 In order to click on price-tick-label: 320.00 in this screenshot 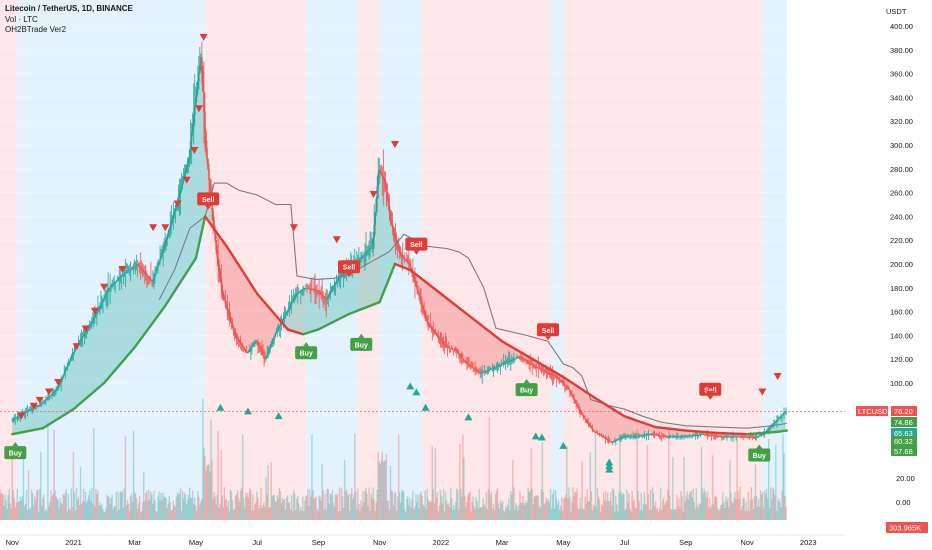, I will do `click(901, 121)`.